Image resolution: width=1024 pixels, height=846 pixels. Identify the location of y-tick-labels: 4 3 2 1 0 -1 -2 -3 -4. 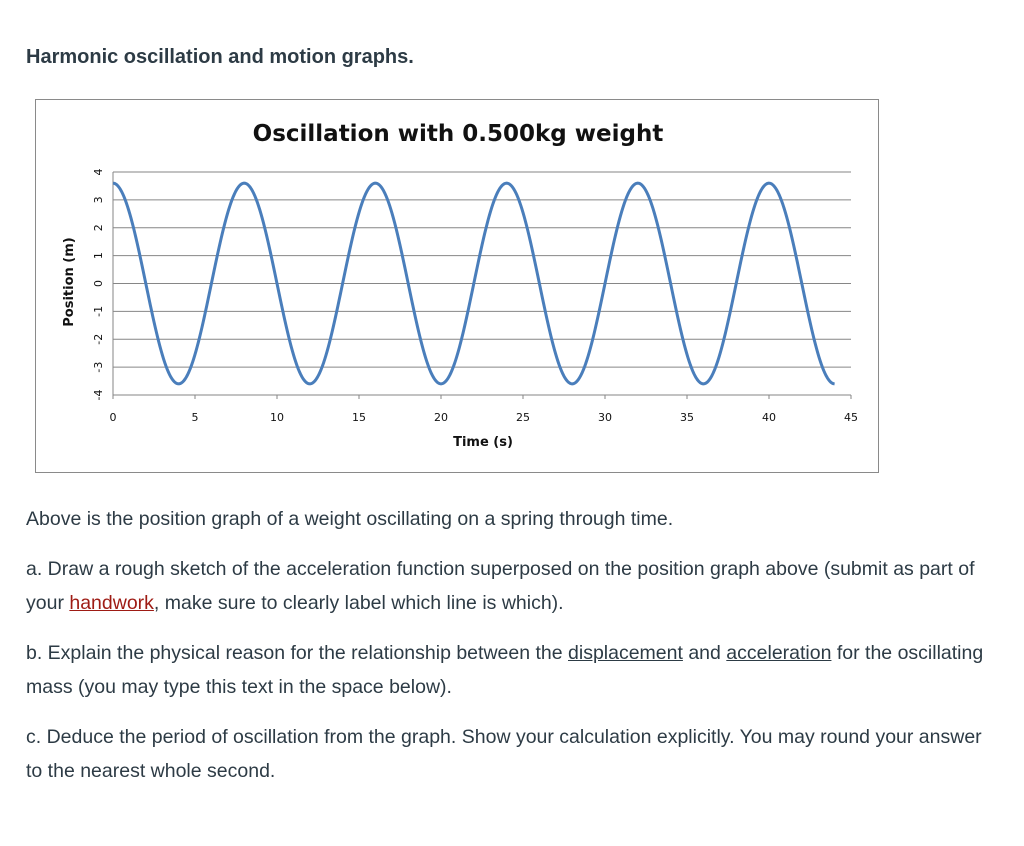
(98, 285).